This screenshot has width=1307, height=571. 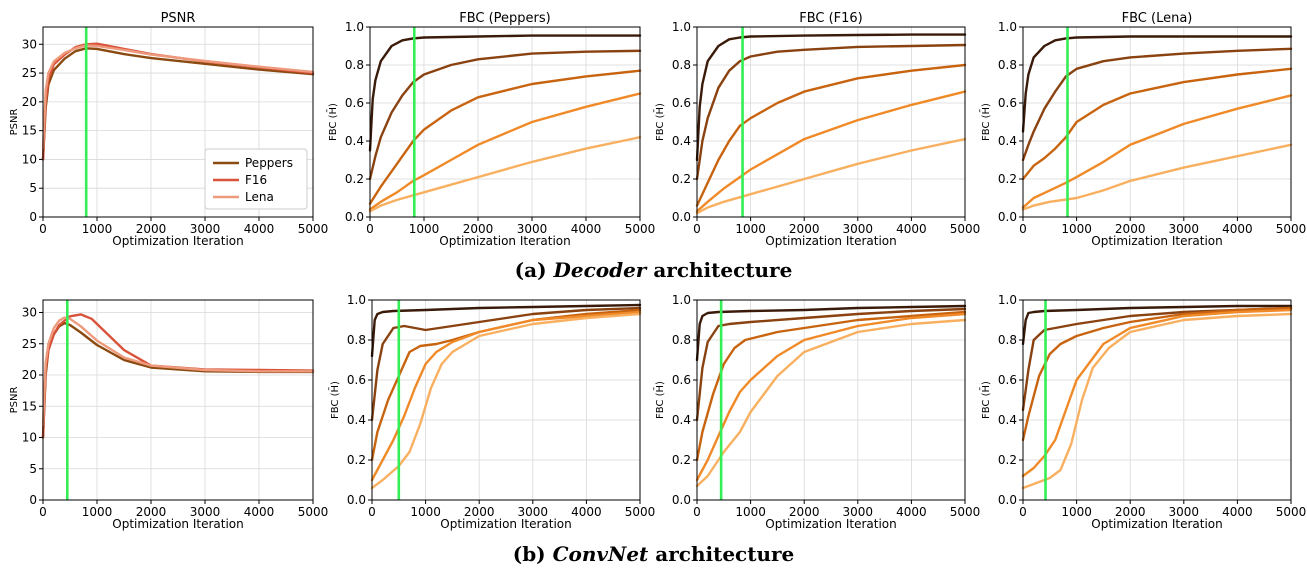 I want to click on series-line-lena, so click(x=178, y=371).